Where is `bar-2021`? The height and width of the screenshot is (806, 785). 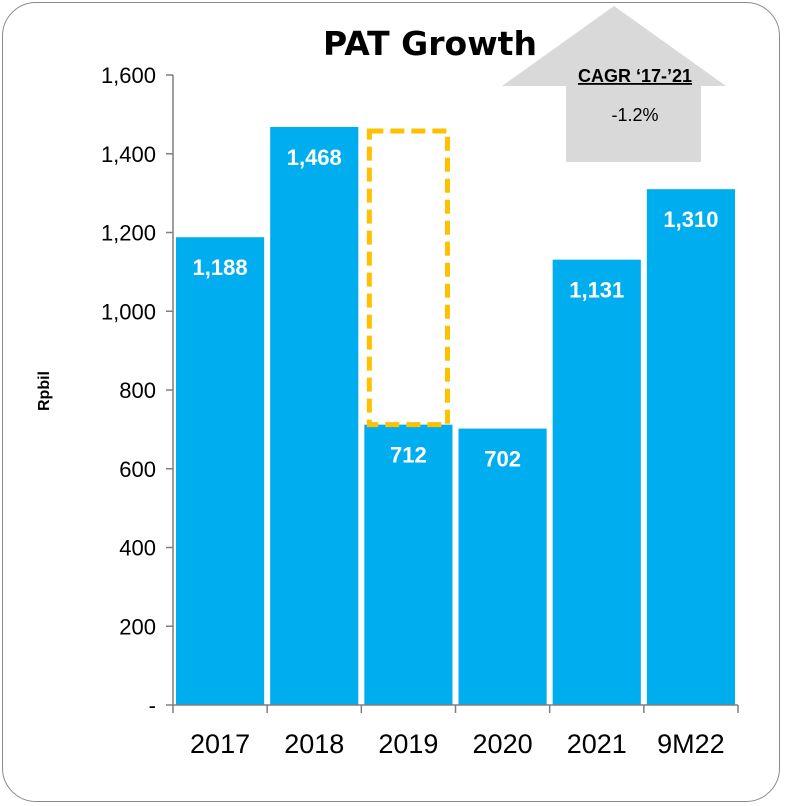
bar-2021 is located at coordinates (596, 482).